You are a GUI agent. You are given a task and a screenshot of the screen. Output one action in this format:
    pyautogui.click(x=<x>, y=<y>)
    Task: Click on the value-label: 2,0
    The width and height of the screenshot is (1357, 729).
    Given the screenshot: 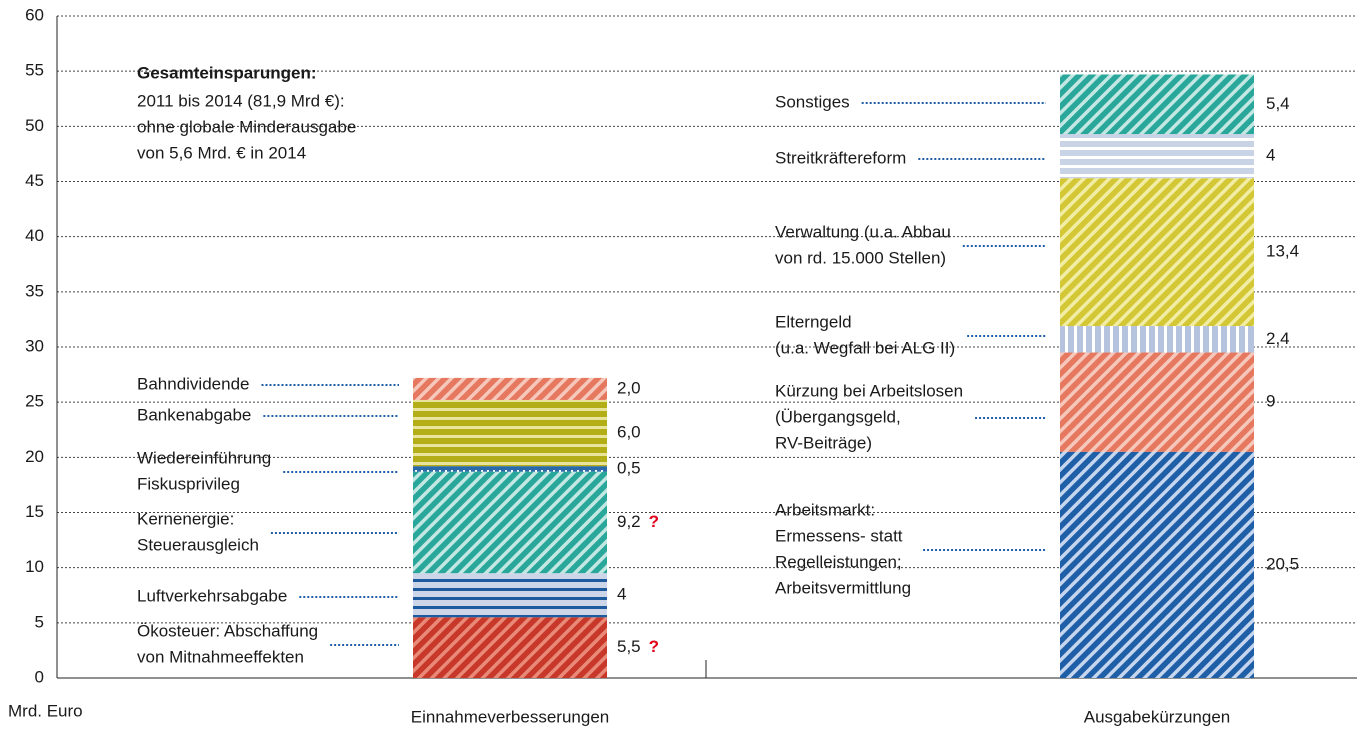 What is the action you would take?
    pyautogui.click(x=629, y=387)
    